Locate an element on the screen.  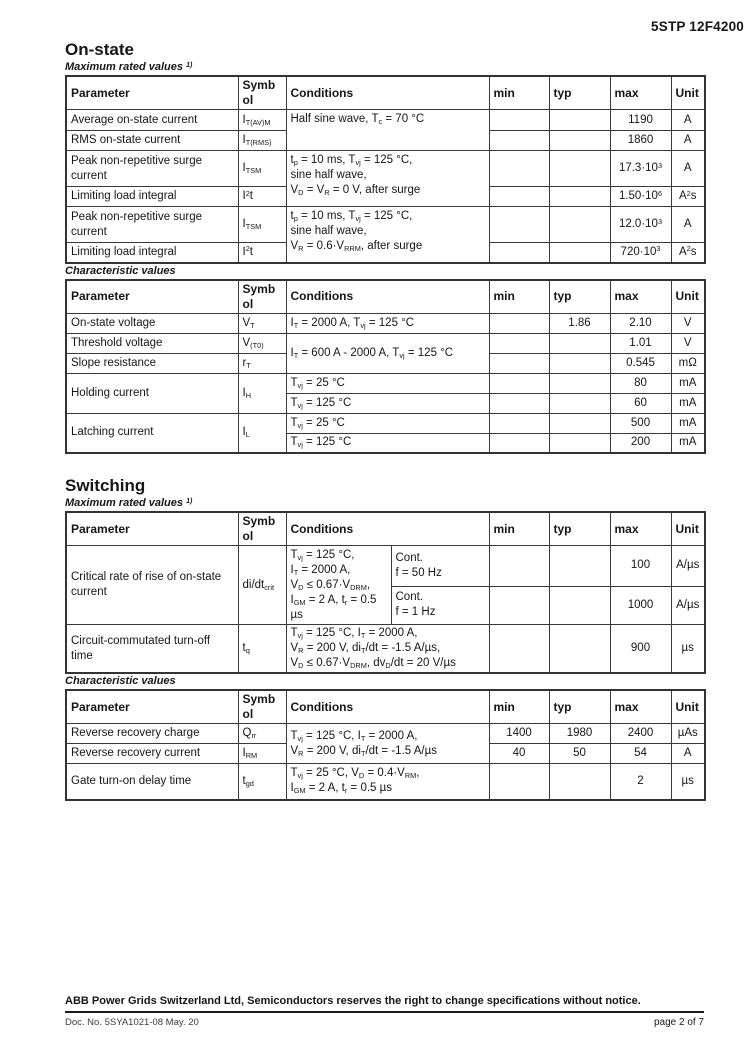
max-cell: 80 is located at coordinates (640, 383).